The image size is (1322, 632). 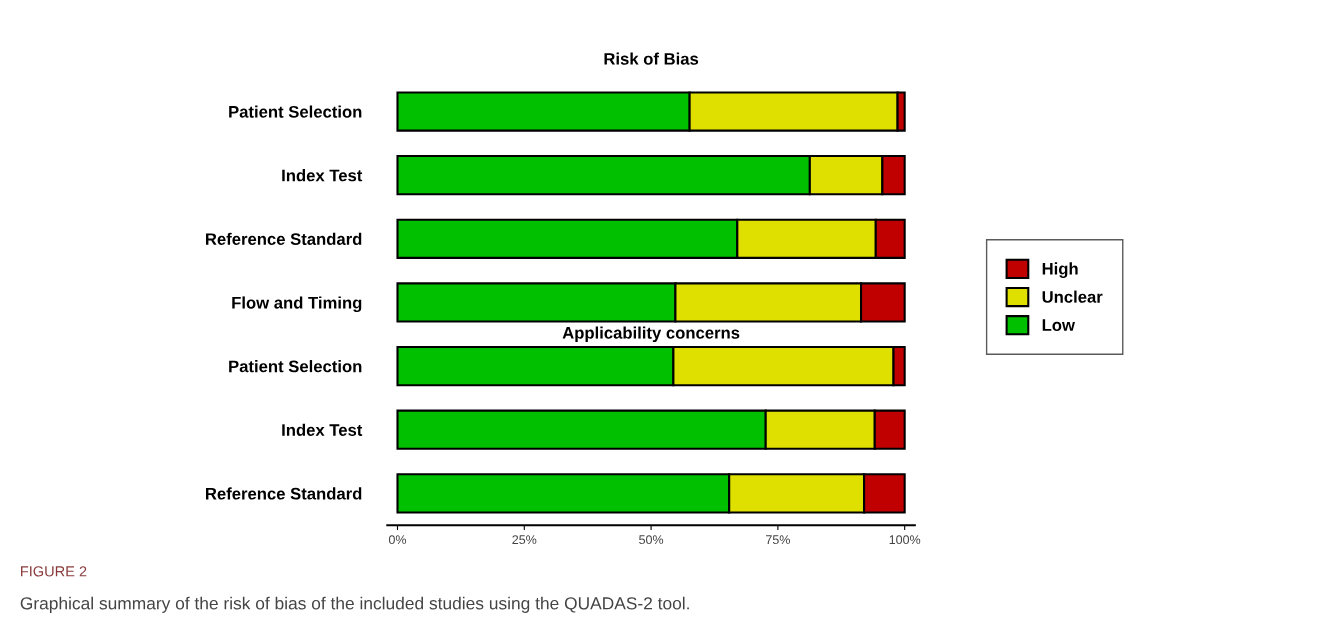 I want to click on legend-label: Unclear, so click(x=1072, y=296).